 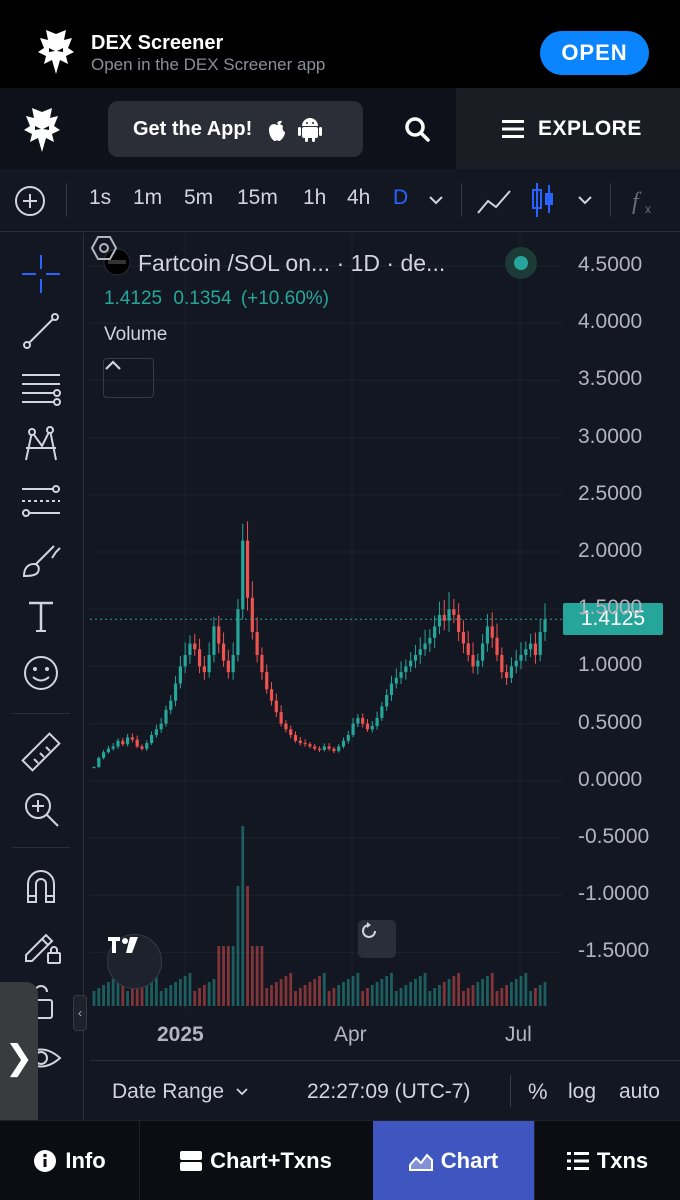 What do you see at coordinates (610, 322) in the screenshot?
I see `price-axis-label: 4.0000` at bounding box center [610, 322].